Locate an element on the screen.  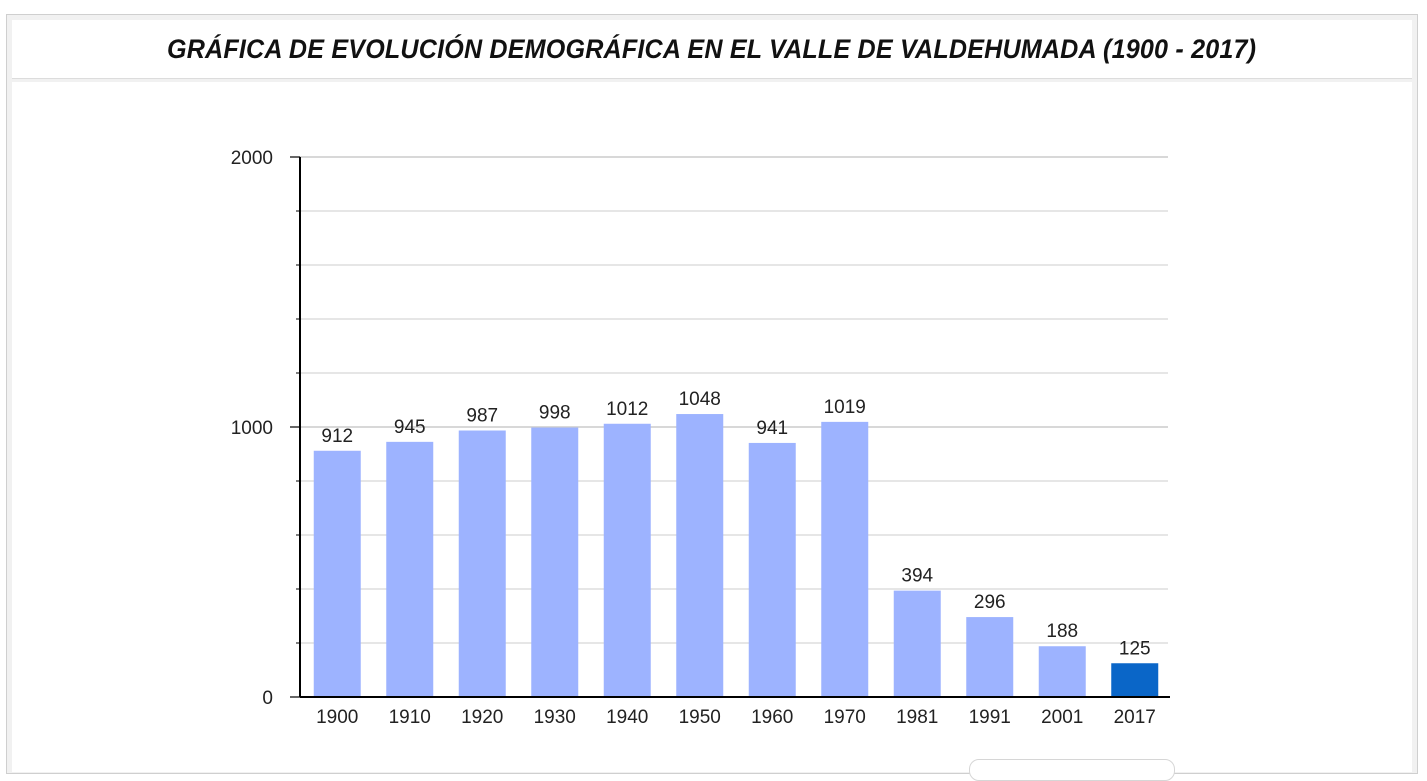
y-tick-label: 2000 is located at coordinates (252, 158).